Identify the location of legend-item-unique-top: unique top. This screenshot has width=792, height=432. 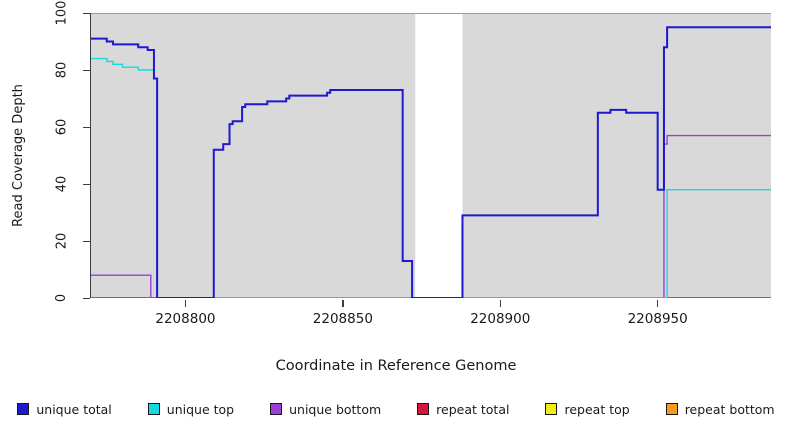
(191, 409).